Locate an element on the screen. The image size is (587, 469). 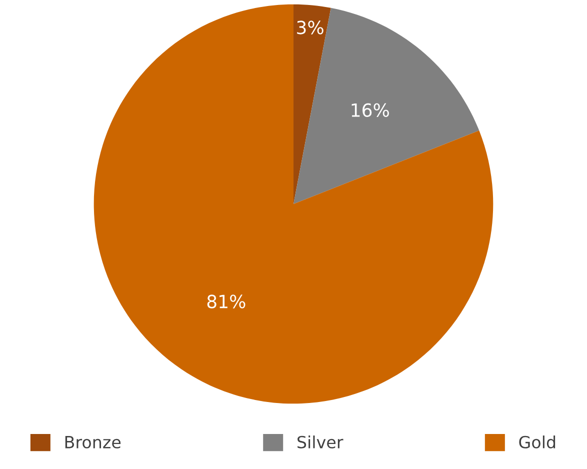
legend-label: Gold is located at coordinates (537, 442).